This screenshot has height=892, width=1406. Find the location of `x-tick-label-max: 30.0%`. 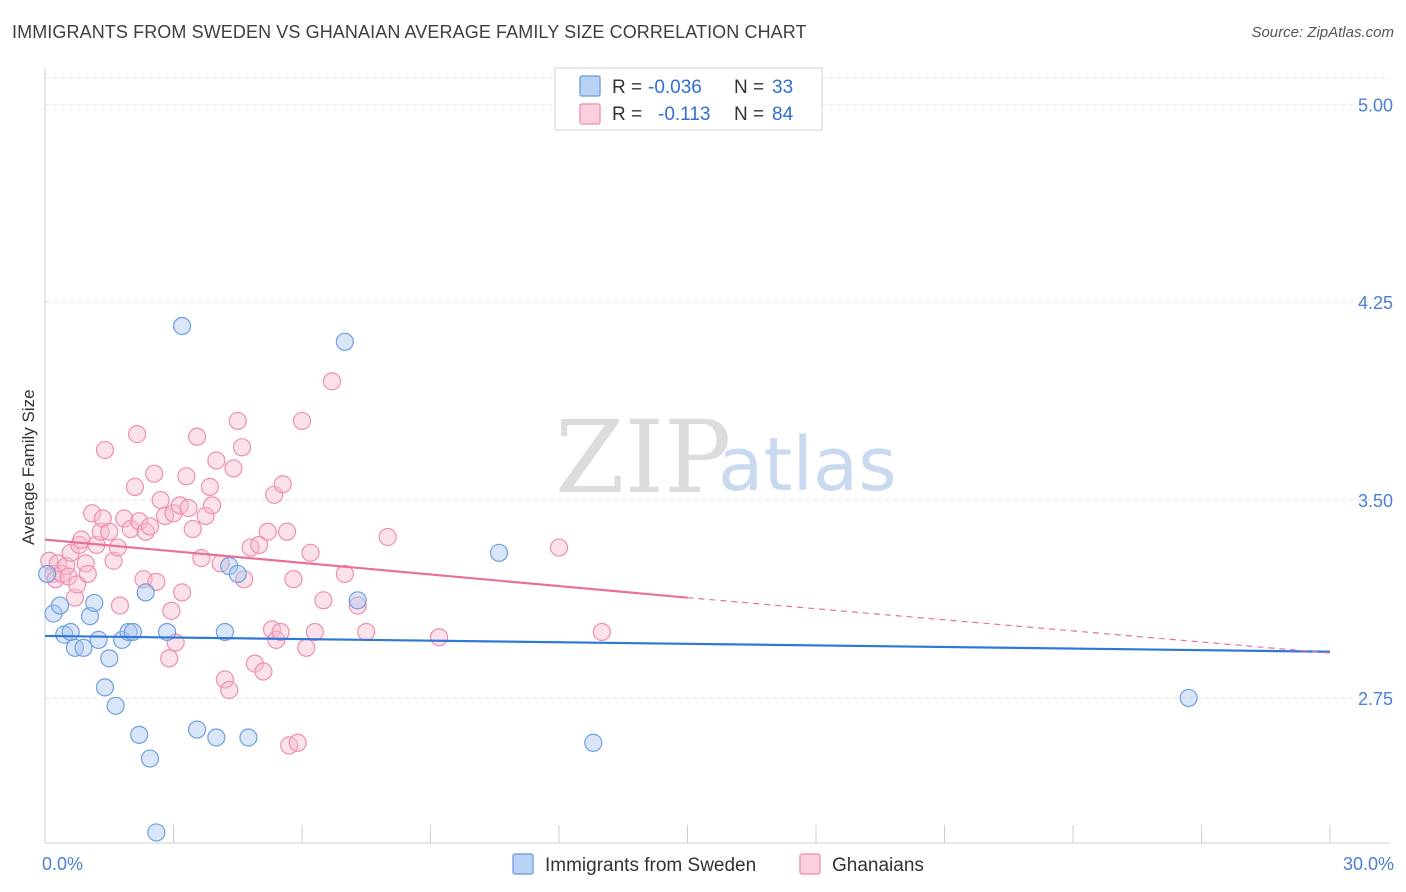

x-tick-label-max: 30.0% is located at coordinates (1368, 864).